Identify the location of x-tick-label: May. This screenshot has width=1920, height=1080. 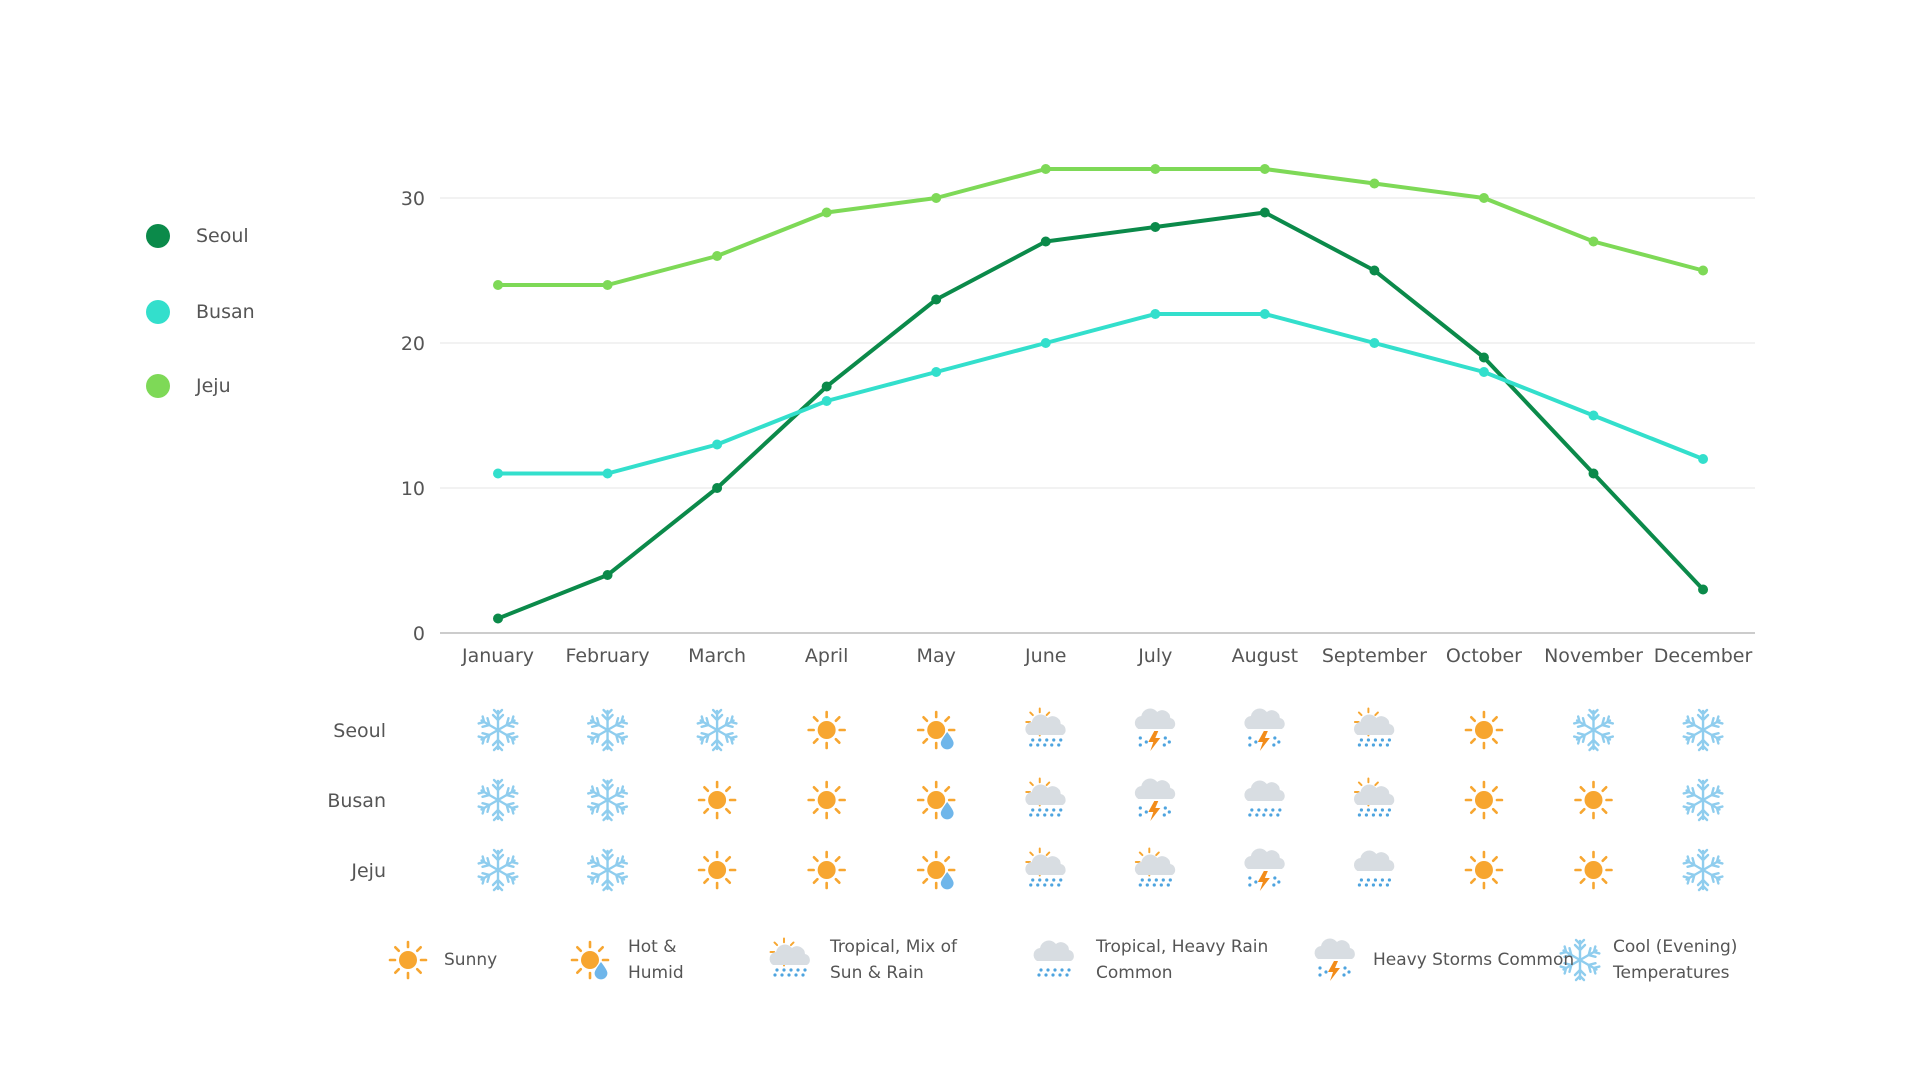
(936, 656).